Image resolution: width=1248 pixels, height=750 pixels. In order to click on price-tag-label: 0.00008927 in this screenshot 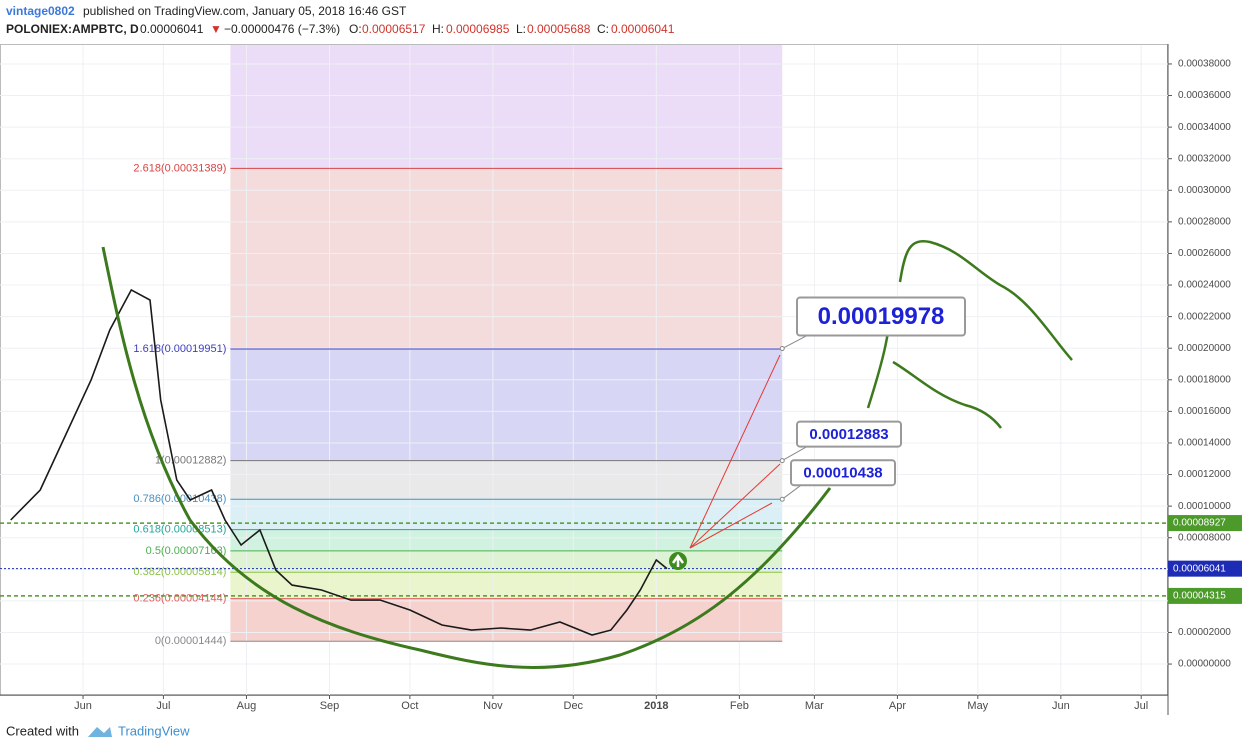, I will do `click(1199, 523)`.